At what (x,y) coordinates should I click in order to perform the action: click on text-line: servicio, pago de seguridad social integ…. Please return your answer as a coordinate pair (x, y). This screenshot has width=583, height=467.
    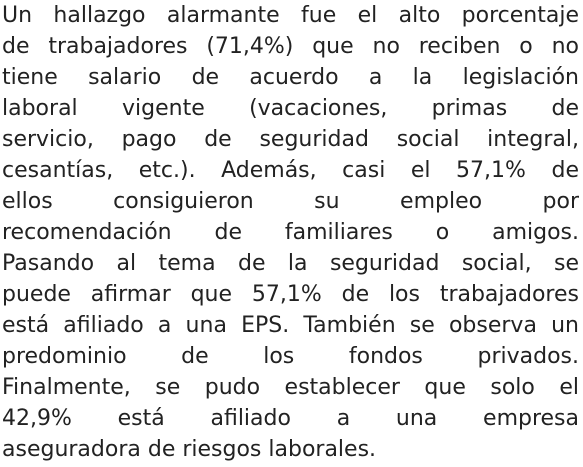
    Looking at the image, I should click on (290, 139).